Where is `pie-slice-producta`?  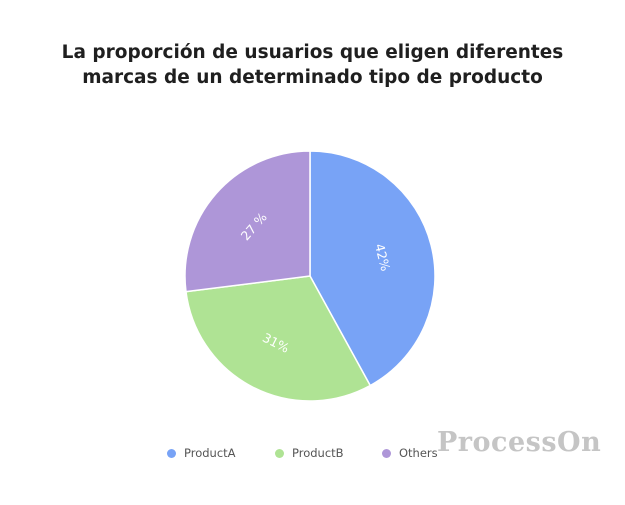
pie-slice-producta is located at coordinates (372, 268).